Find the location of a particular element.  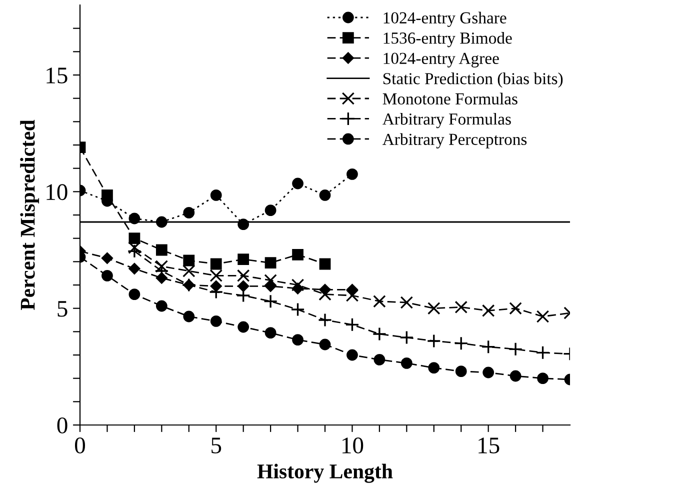

x-tick-label: 0 is located at coordinates (80, 445).